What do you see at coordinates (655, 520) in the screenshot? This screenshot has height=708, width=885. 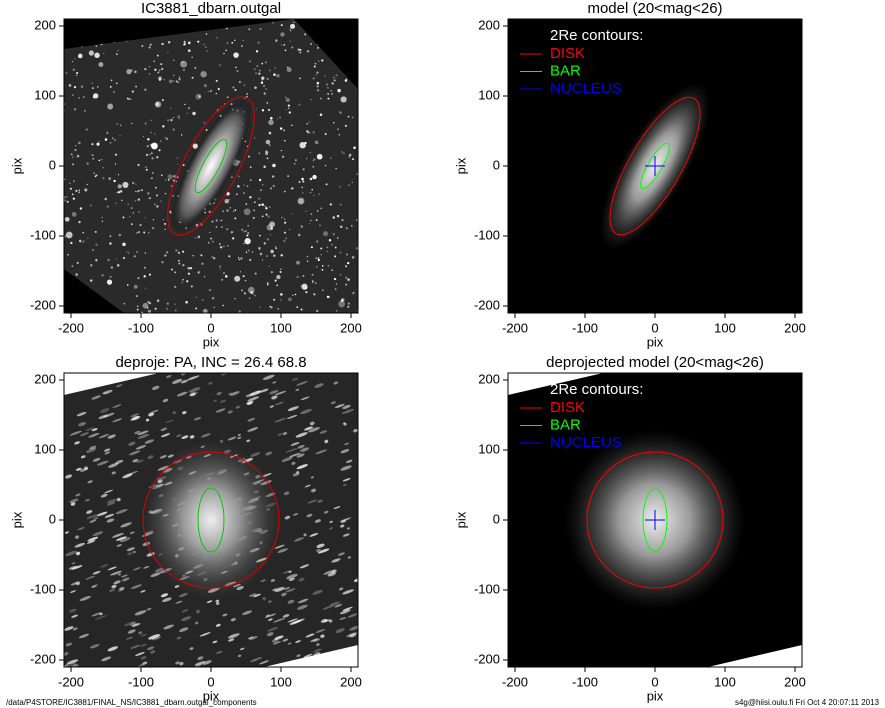 I see `bar-contour` at bounding box center [655, 520].